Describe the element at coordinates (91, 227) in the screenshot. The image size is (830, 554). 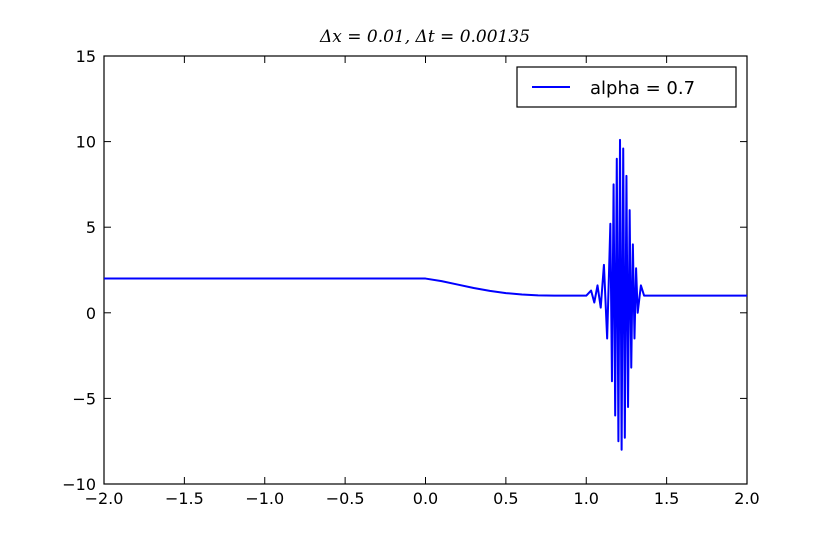
I see `y-tick-label: 5` at that location.